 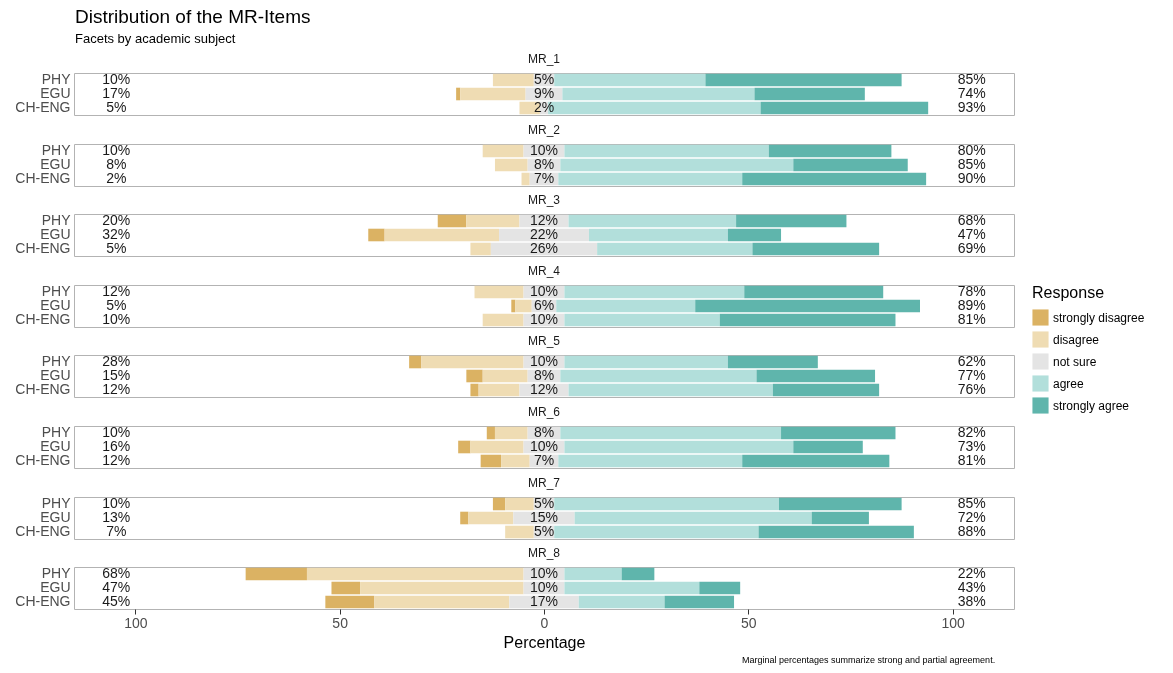 What do you see at coordinates (116, 530) in the screenshot?
I see `annotation: 7%` at bounding box center [116, 530].